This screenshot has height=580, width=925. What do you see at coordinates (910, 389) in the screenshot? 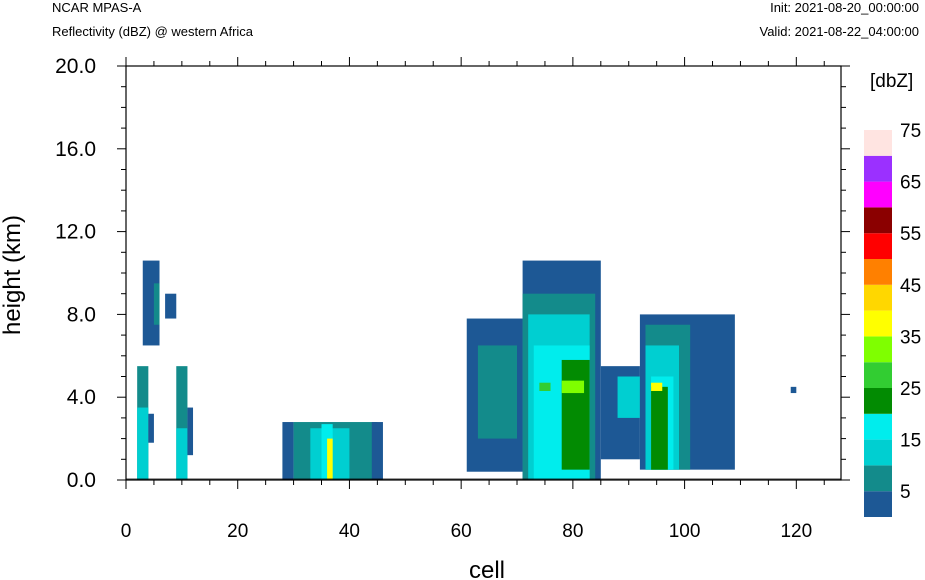
I see `colorbar-tick-label: 25` at bounding box center [910, 389].